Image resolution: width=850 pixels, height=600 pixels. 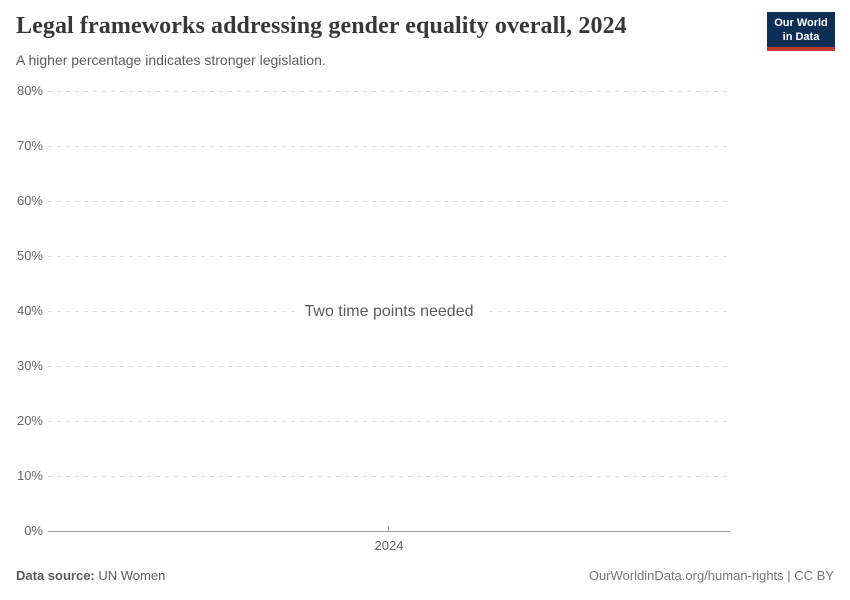 What do you see at coordinates (29, 310) in the screenshot?
I see `y-axis-label: 40%` at bounding box center [29, 310].